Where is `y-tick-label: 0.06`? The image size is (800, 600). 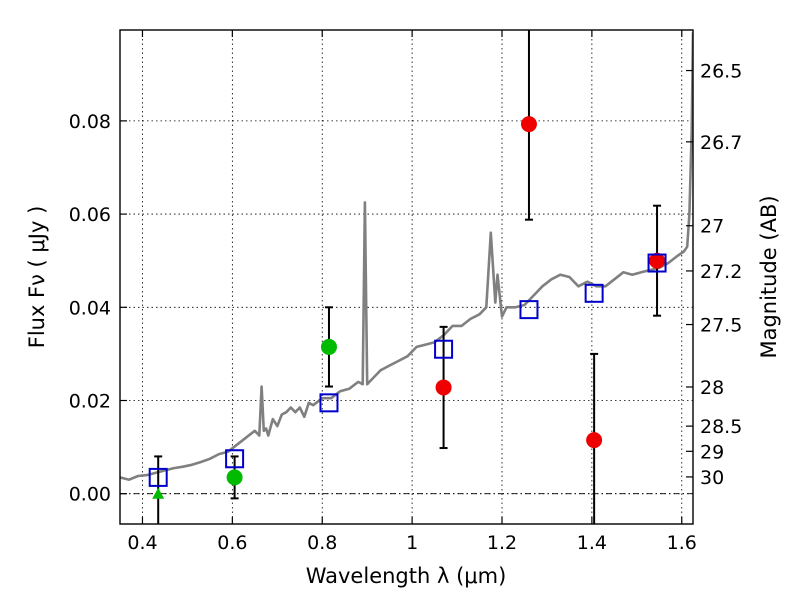
y-tick-label: 0.06 is located at coordinates (90, 215).